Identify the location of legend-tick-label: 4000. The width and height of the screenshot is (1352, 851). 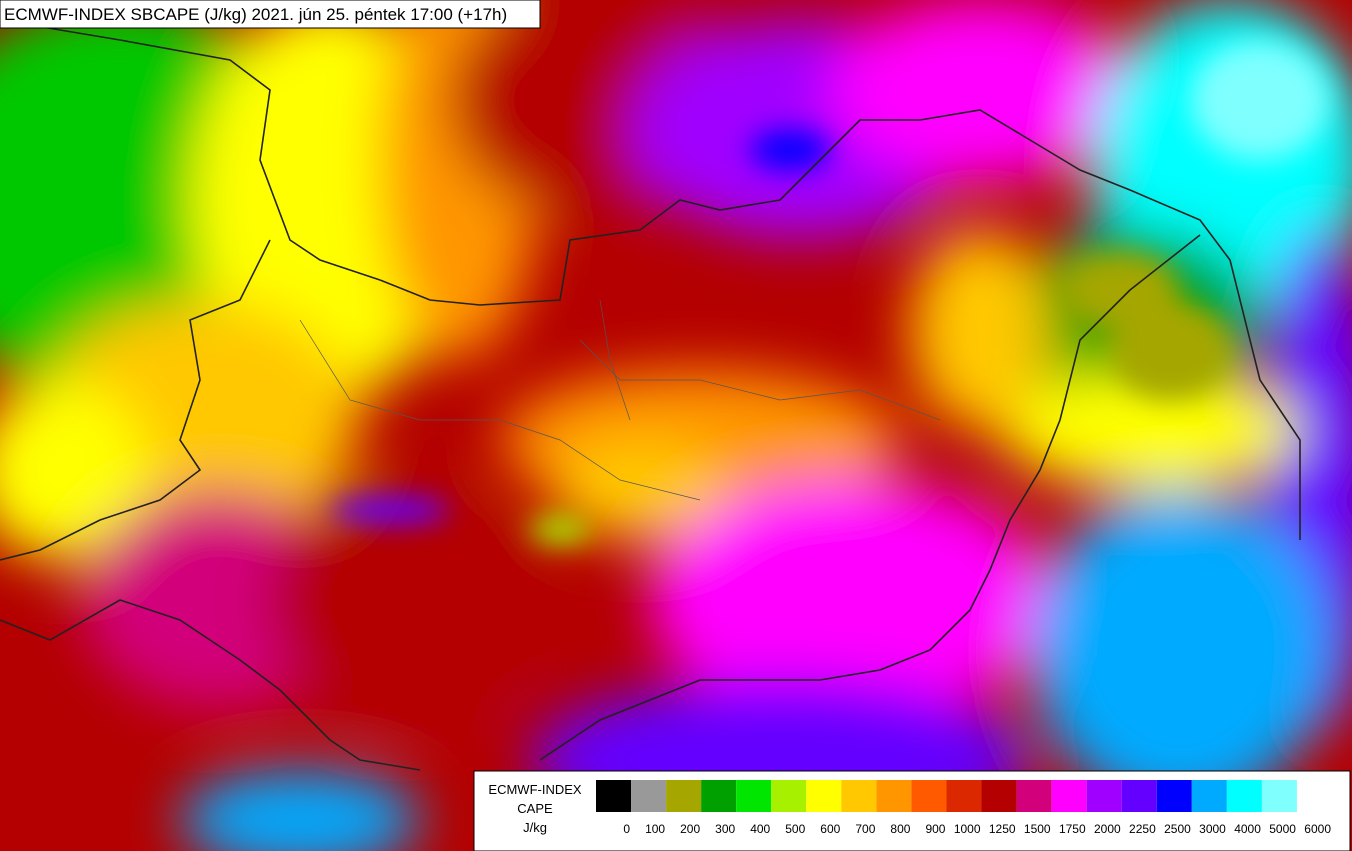
(1247, 829).